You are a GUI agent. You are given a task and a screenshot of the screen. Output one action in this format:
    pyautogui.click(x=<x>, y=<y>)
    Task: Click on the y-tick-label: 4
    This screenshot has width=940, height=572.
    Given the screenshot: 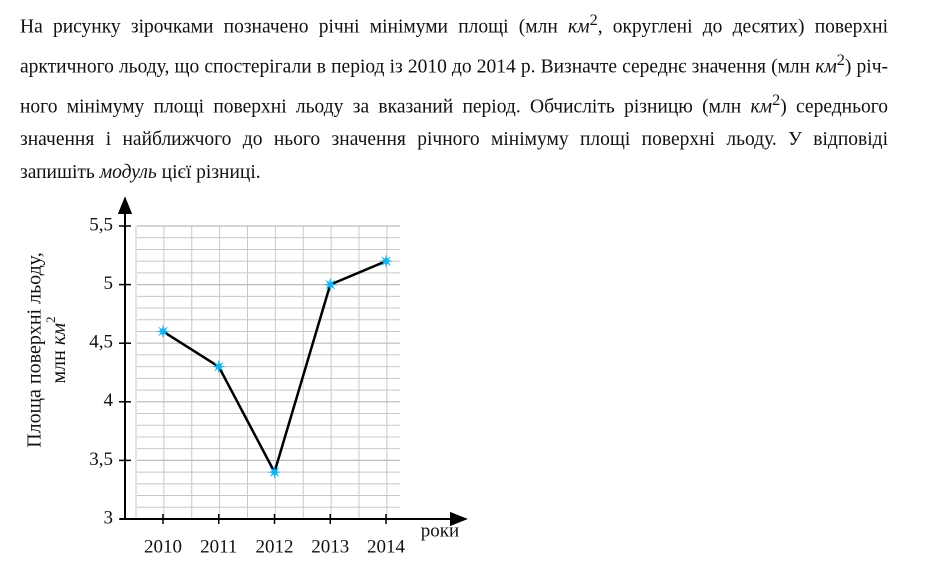 What is the action you would take?
    pyautogui.click(x=109, y=400)
    